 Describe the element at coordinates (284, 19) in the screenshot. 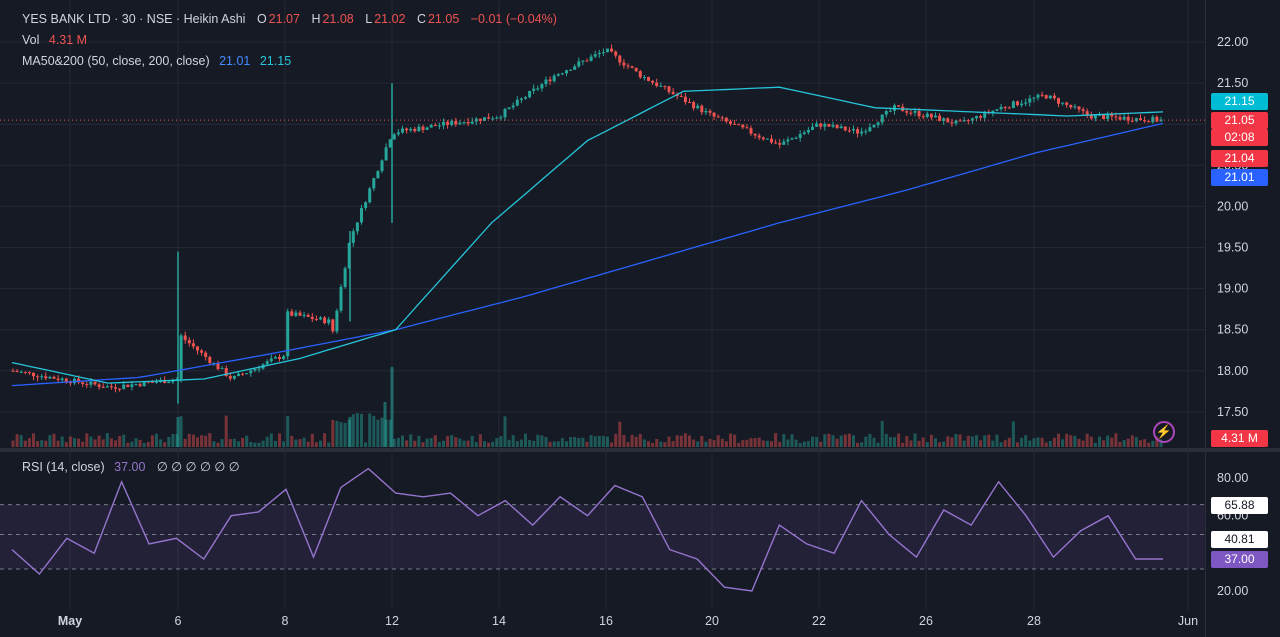

I see `open-value: 21.07` at that location.